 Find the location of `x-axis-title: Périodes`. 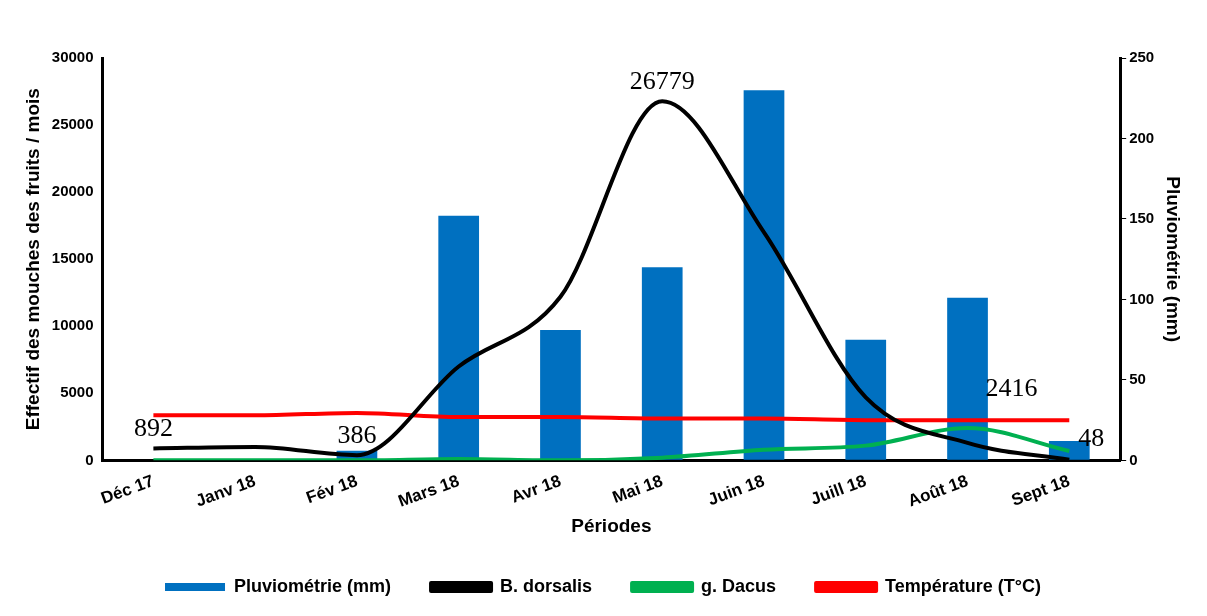

x-axis-title: Périodes is located at coordinates (611, 525).